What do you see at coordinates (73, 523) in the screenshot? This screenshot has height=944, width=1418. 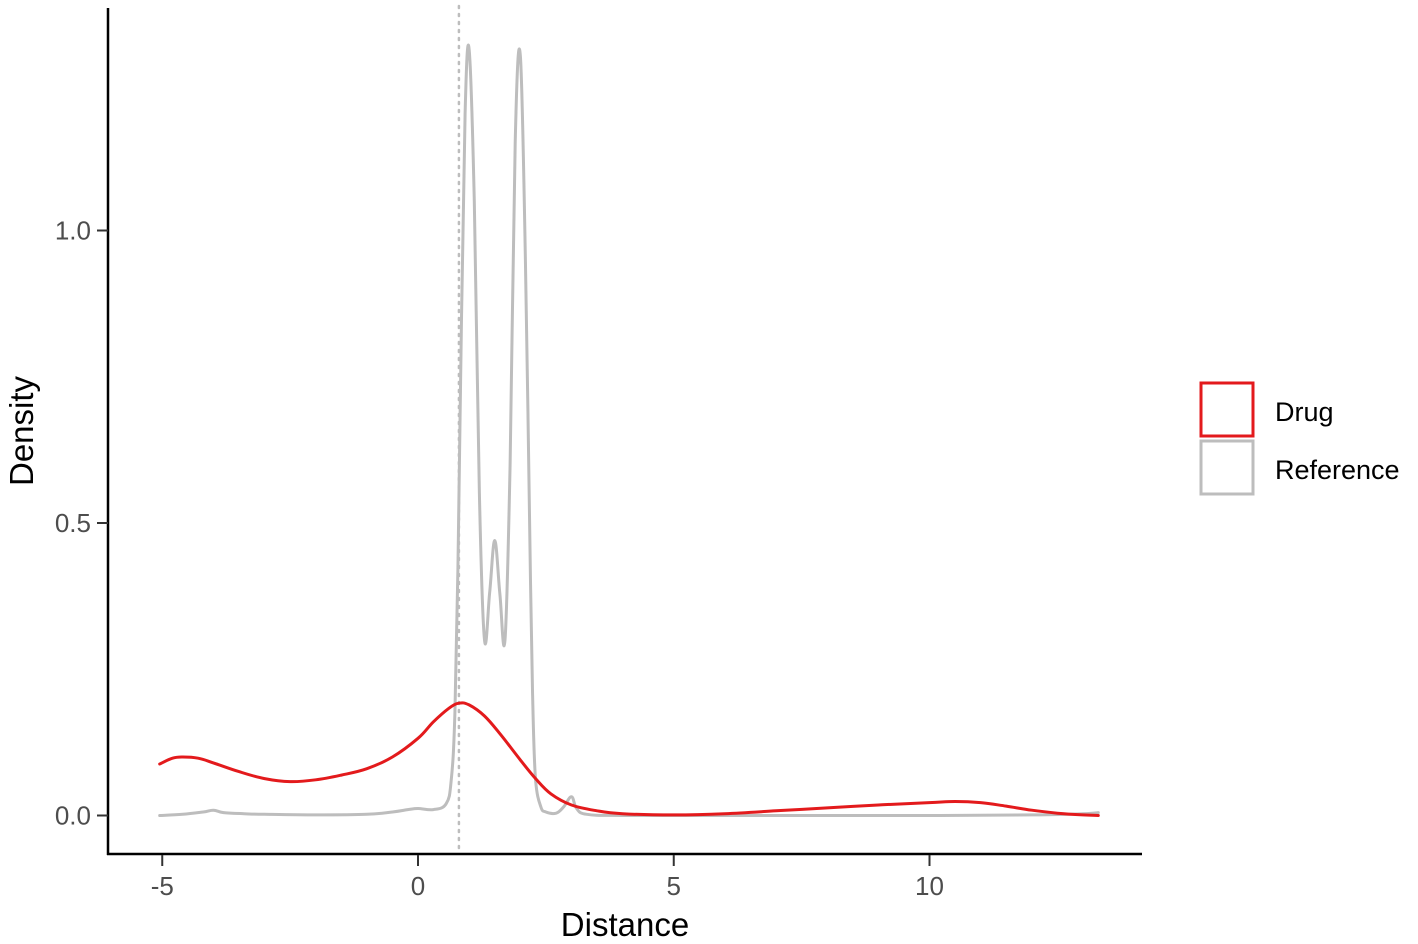 I see `y-tick-label: 0.5` at bounding box center [73, 523].